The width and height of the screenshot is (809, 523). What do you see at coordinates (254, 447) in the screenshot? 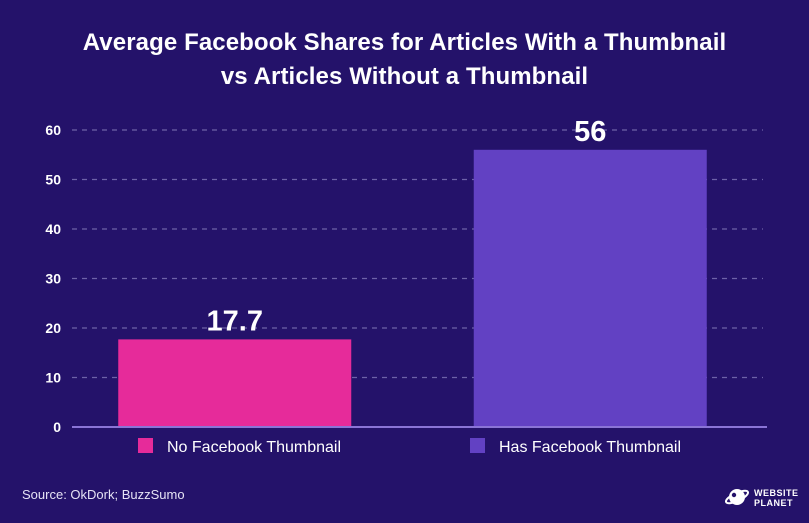
I see `legend-label: No Facebook Thumbnail` at bounding box center [254, 447].